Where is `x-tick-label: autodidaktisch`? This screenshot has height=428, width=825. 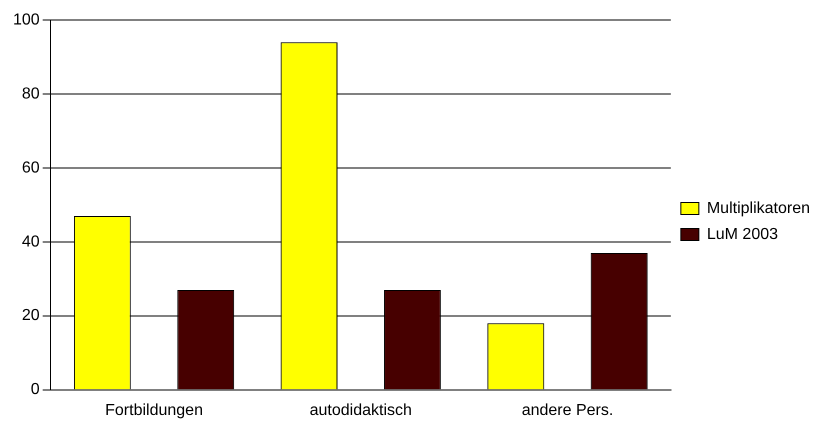 x-tick-label: autodidaktisch is located at coordinates (361, 410).